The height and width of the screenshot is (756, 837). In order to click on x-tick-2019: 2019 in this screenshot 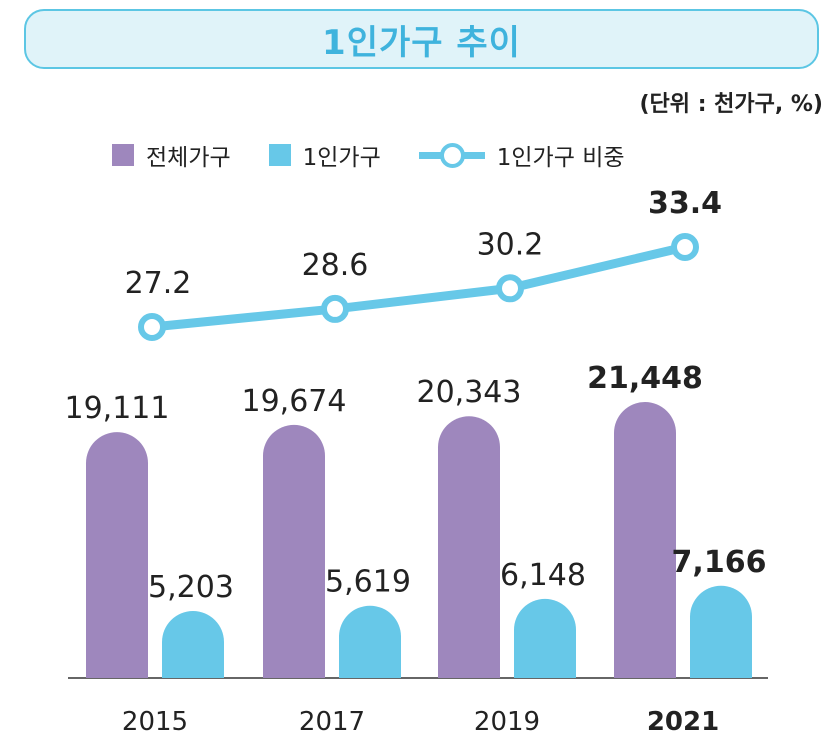, I will do `click(507, 722)`.